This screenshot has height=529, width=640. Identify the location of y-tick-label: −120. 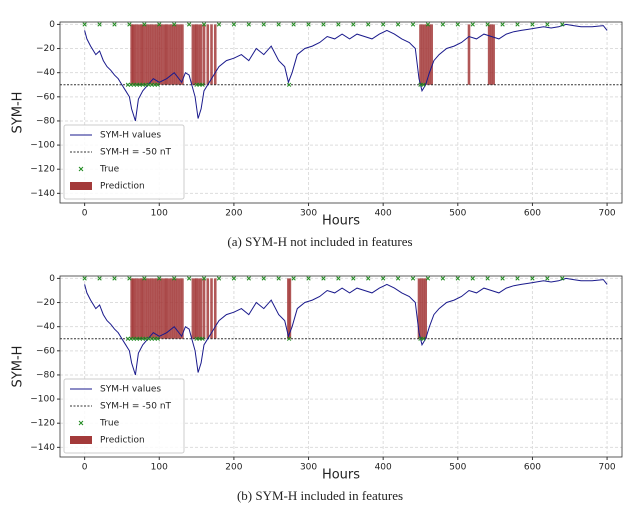
(42, 424).